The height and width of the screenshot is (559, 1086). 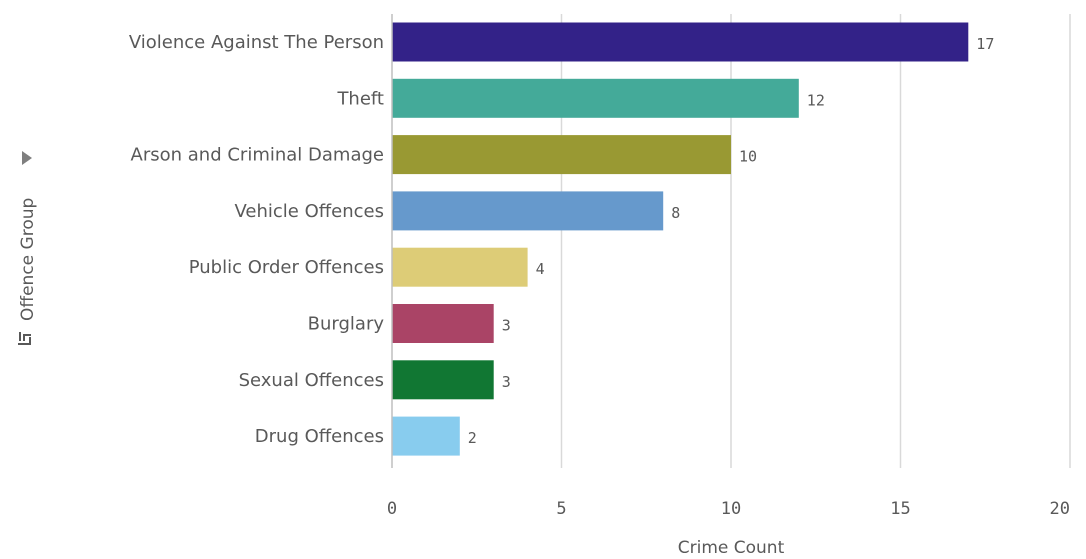 I want to click on data-label: 10, so click(x=748, y=157).